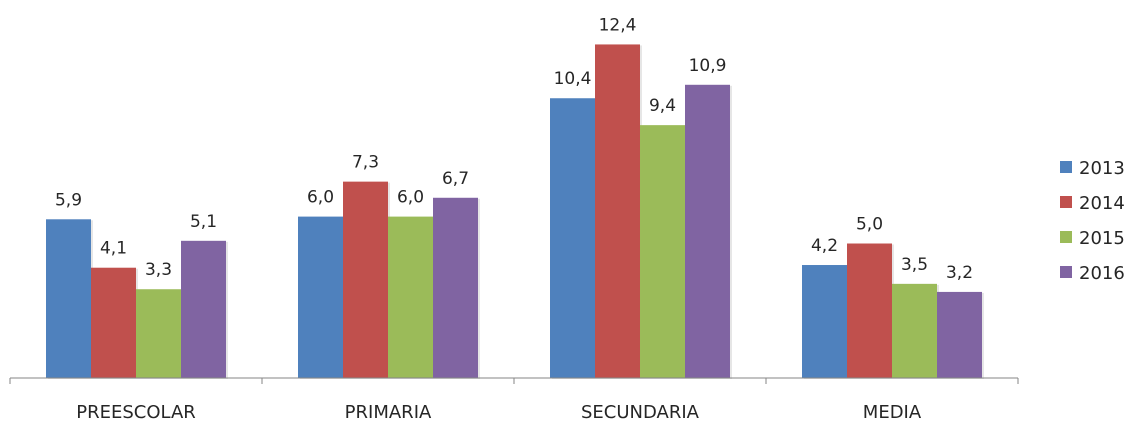 Image resolution: width=1136 pixels, height=424 pixels. What do you see at coordinates (1102, 273) in the screenshot?
I see `legend-label-2016: 2016` at bounding box center [1102, 273].